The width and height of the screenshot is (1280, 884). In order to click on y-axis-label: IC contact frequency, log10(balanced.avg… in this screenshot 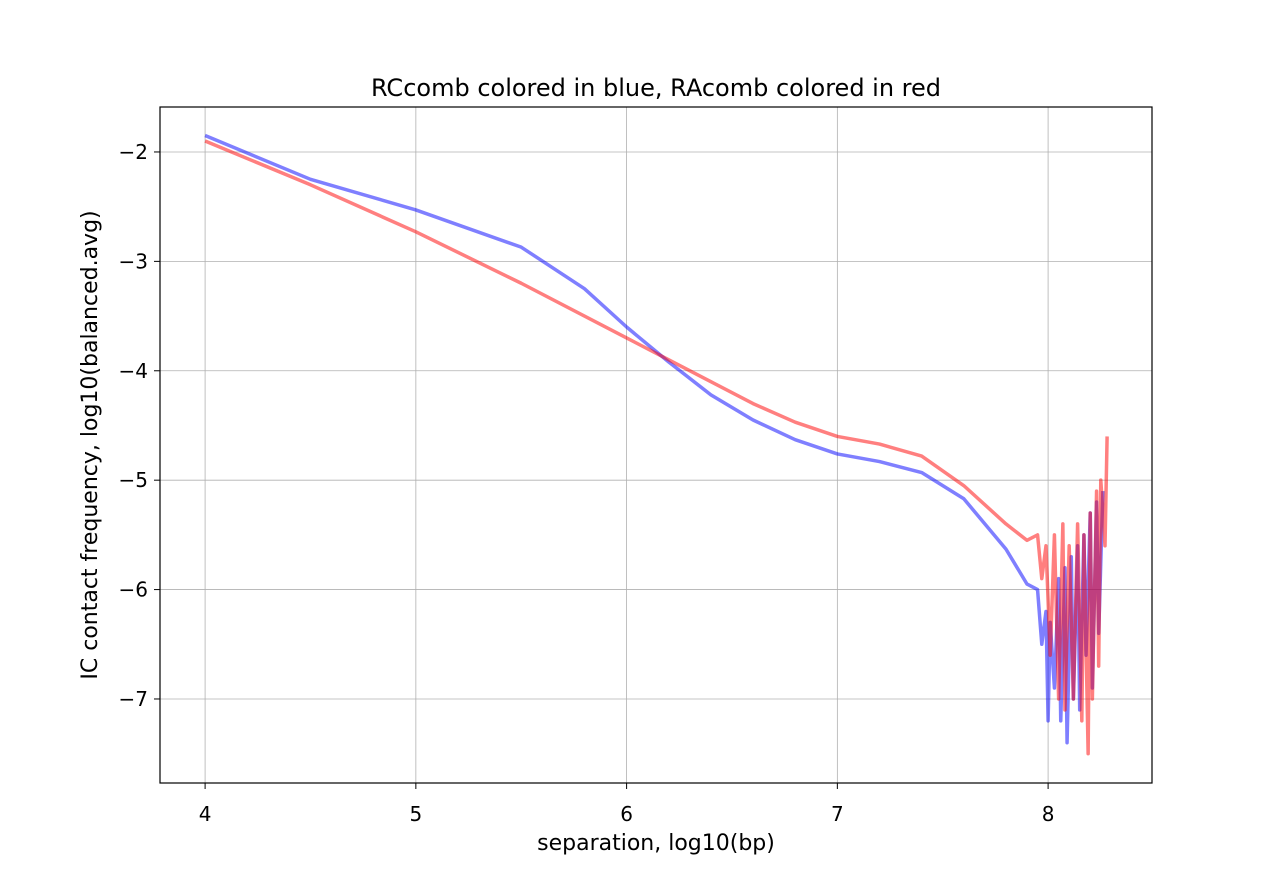, I will do `click(90, 444)`.